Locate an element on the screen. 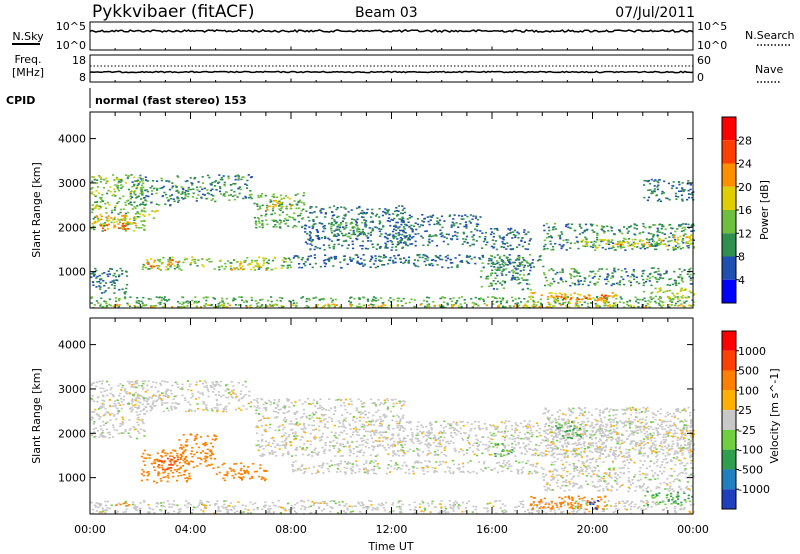  x-tick-label: 12:00 is located at coordinates (392, 529).